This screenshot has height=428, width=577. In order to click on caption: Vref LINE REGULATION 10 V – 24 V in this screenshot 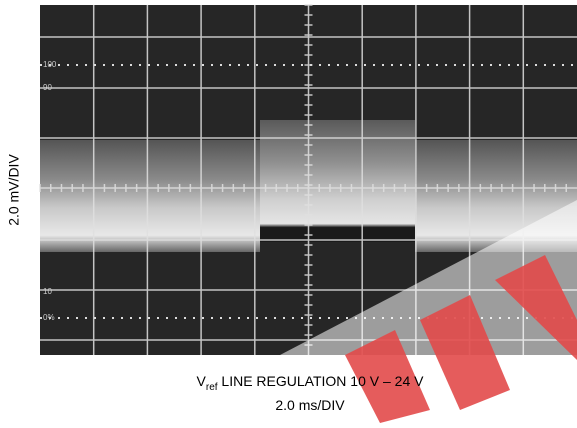, I will do `click(311, 383)`.